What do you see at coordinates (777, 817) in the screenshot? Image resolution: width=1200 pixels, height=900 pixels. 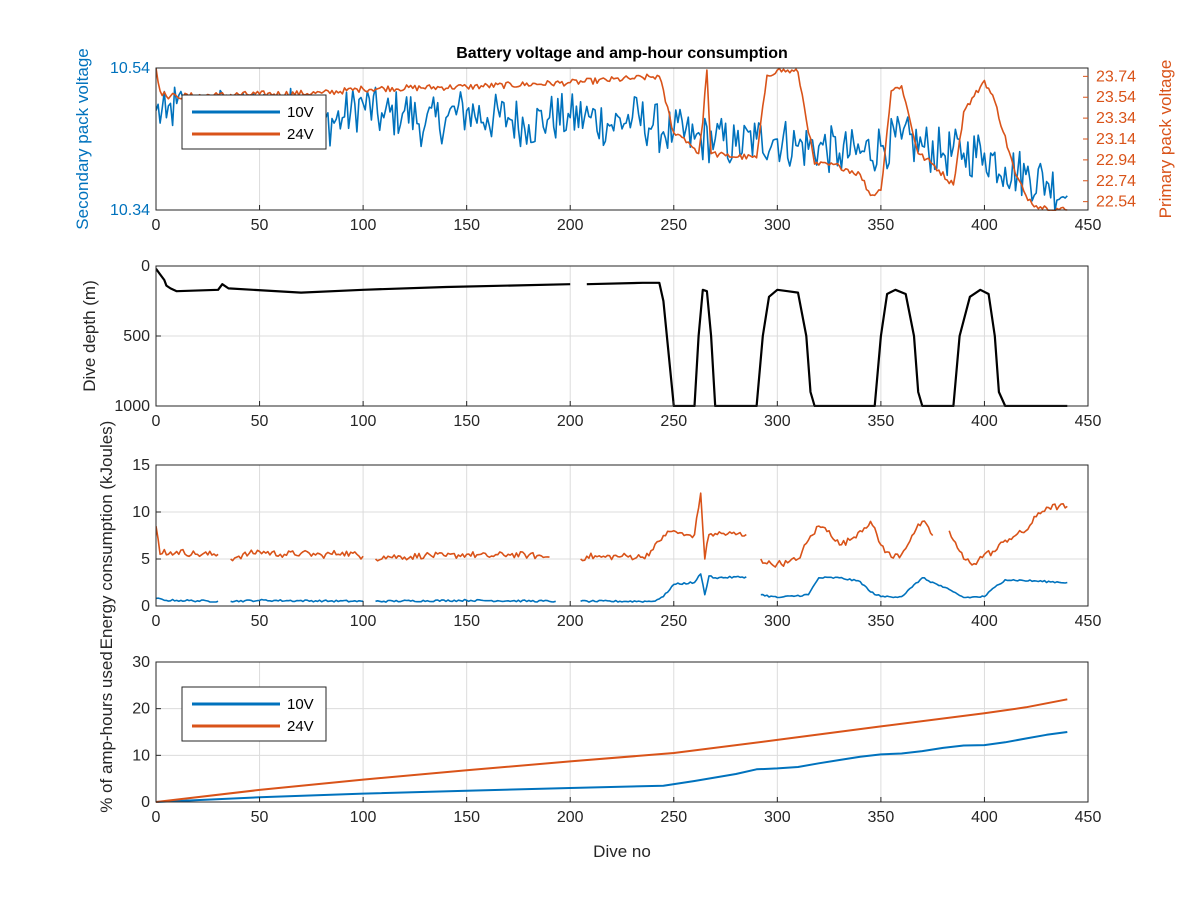 I see `amphours-x-tick-label: 300` at bounding box center [777, 817].